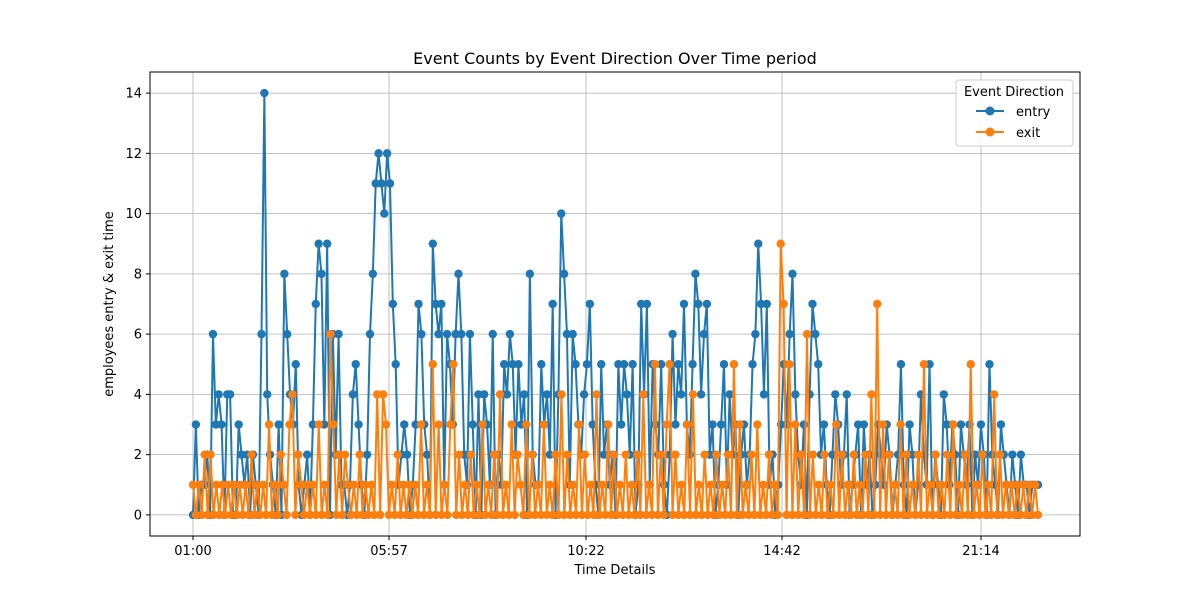  What do you see at coordinates (587, 547) in the screenshot?
I see `x-axis-ticks: 01:00 05:57 10:22 14:42 21:14` at bounding box center [587, 547].